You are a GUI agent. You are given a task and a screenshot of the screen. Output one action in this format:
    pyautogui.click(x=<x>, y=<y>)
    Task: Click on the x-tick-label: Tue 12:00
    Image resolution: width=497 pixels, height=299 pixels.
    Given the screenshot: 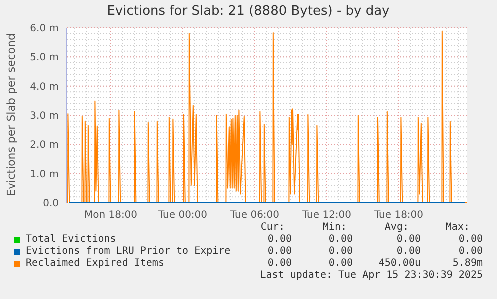 What is the action you would take?
    pyautogui.click(x=326, y=216)
    